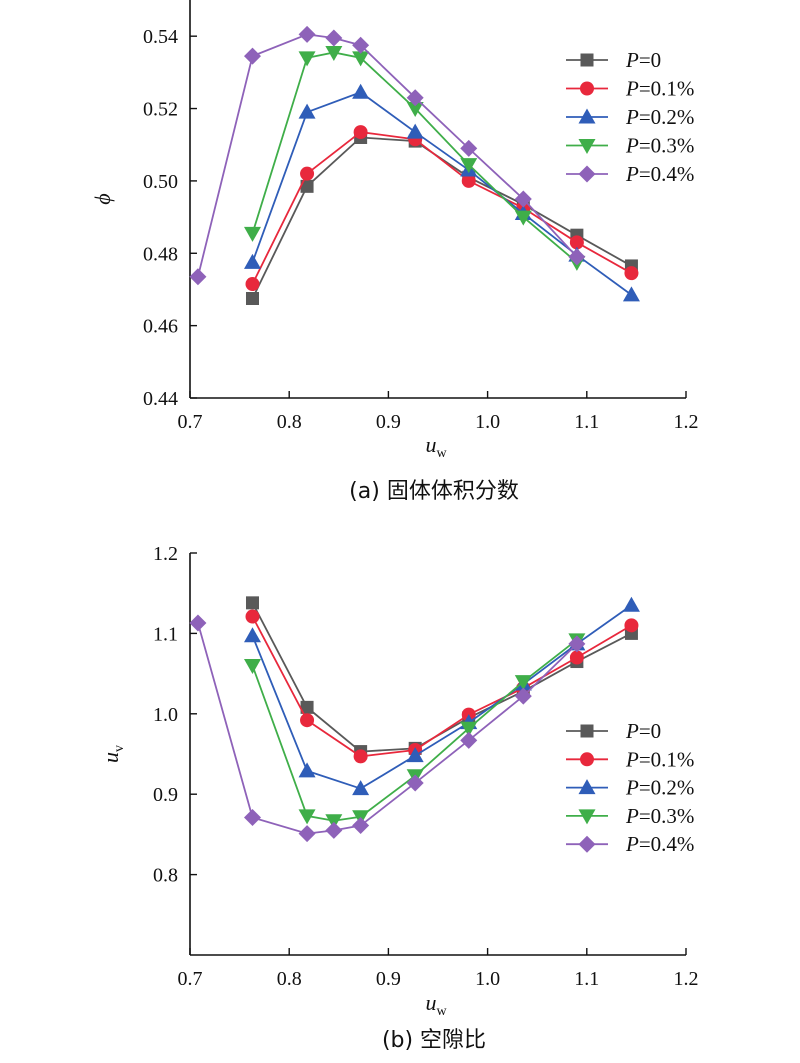 Image resolution: width=800 pixels, height=1063 pixels. What do you see at coordinates (160, 327) in the screenshot?
I see `y-tick-label: 0.46` at bounding box center [160, 327].